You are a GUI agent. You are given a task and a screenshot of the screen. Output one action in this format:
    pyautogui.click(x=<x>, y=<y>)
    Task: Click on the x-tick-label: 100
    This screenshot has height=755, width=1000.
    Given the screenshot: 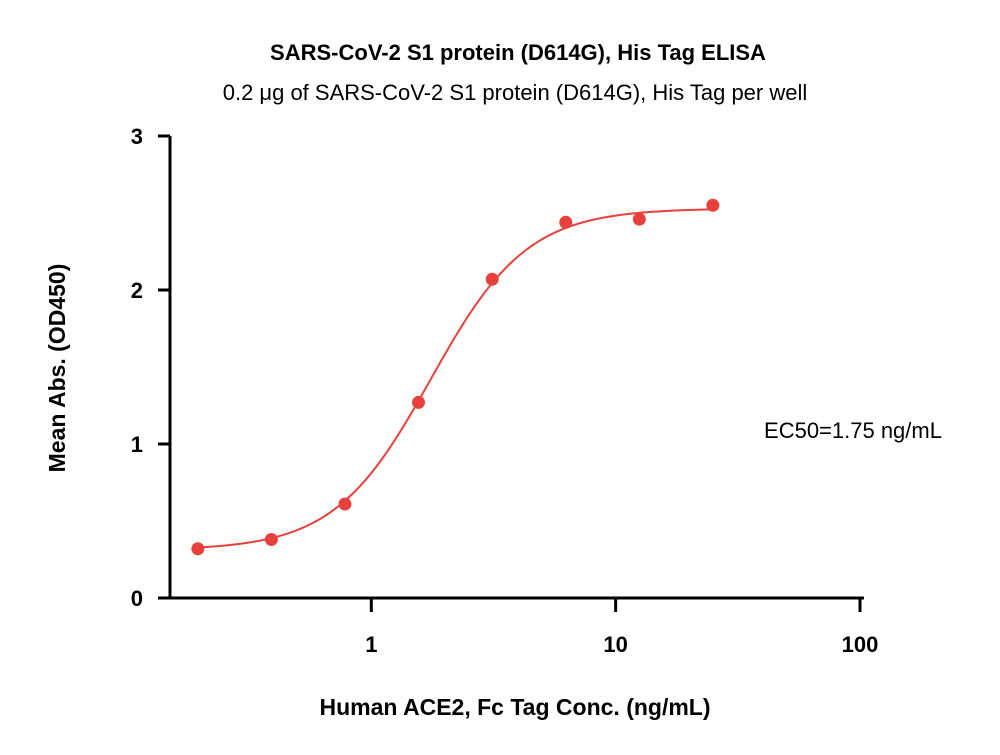 What is the action you would take?
    pyautogui.click(x=860, y=644)
    